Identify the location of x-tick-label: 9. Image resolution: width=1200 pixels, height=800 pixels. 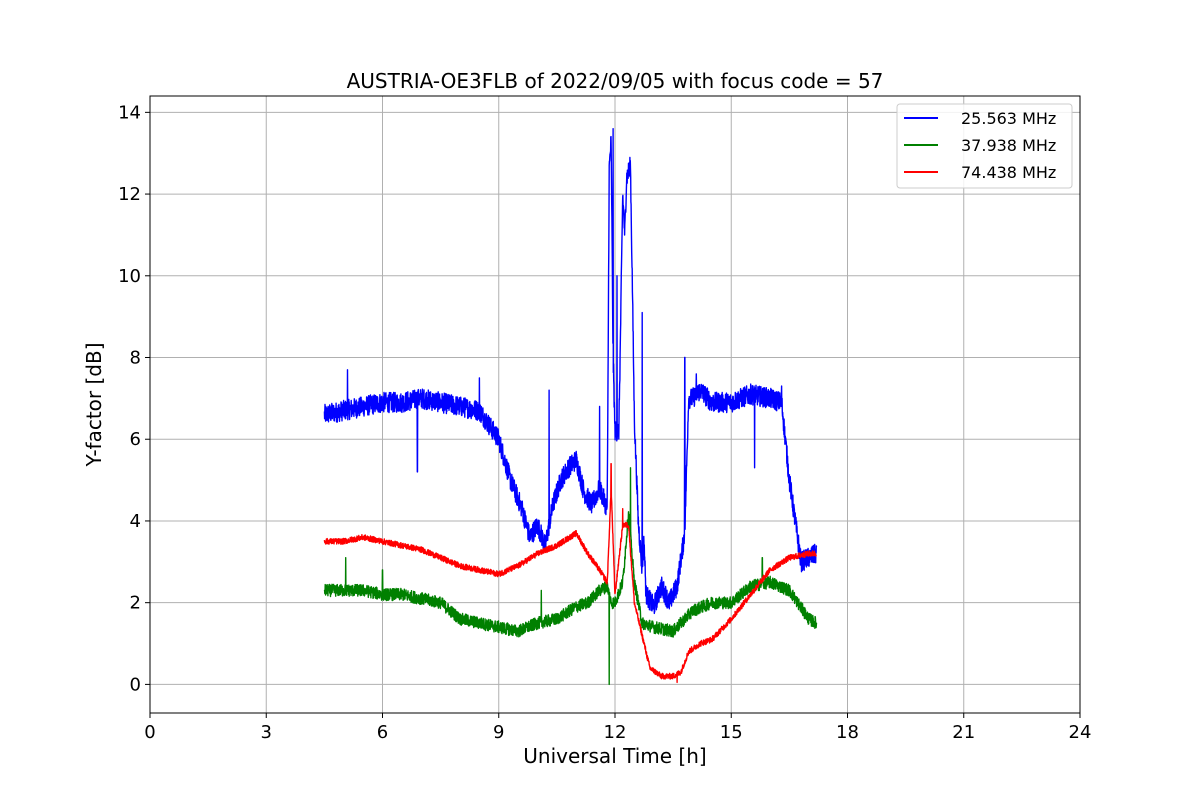
(498, 732).